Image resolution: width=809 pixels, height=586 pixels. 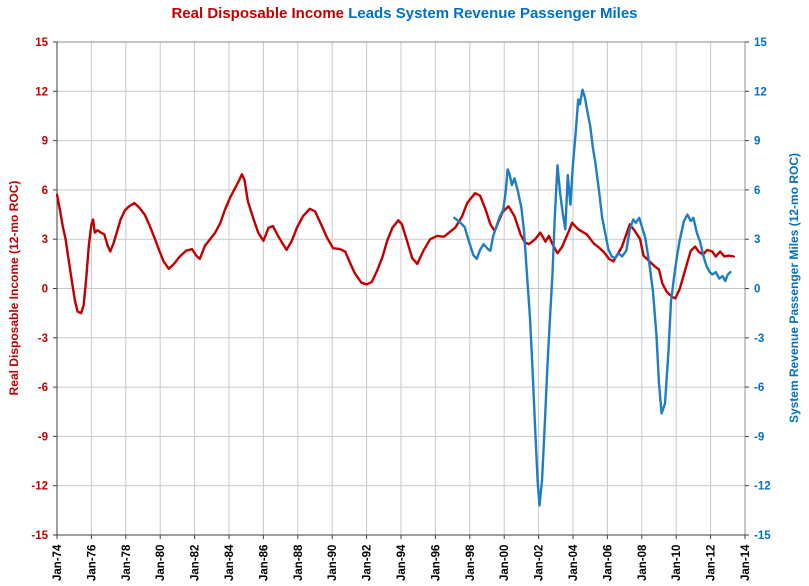 What do you see at coordinates (759, 339) in the screenshot?
I see `right-y-tick-label: -3` at bounding box center [759, 339].